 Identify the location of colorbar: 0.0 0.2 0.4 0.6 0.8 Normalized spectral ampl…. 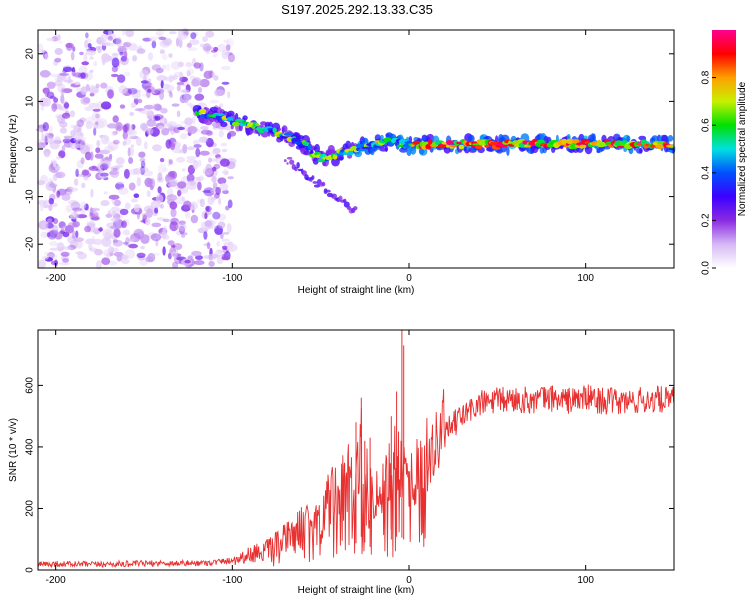
(724, 152).